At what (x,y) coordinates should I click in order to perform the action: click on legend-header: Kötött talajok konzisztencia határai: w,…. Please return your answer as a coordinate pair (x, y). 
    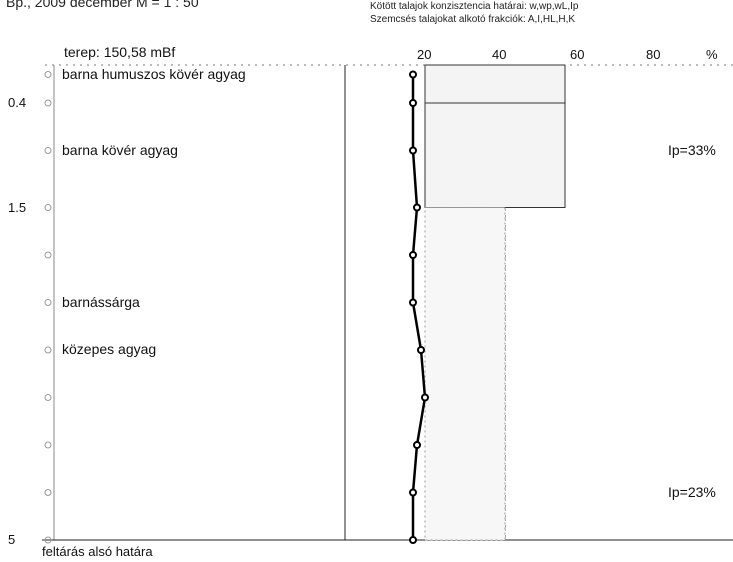
    Looking at the image, I should click on (474, 13).